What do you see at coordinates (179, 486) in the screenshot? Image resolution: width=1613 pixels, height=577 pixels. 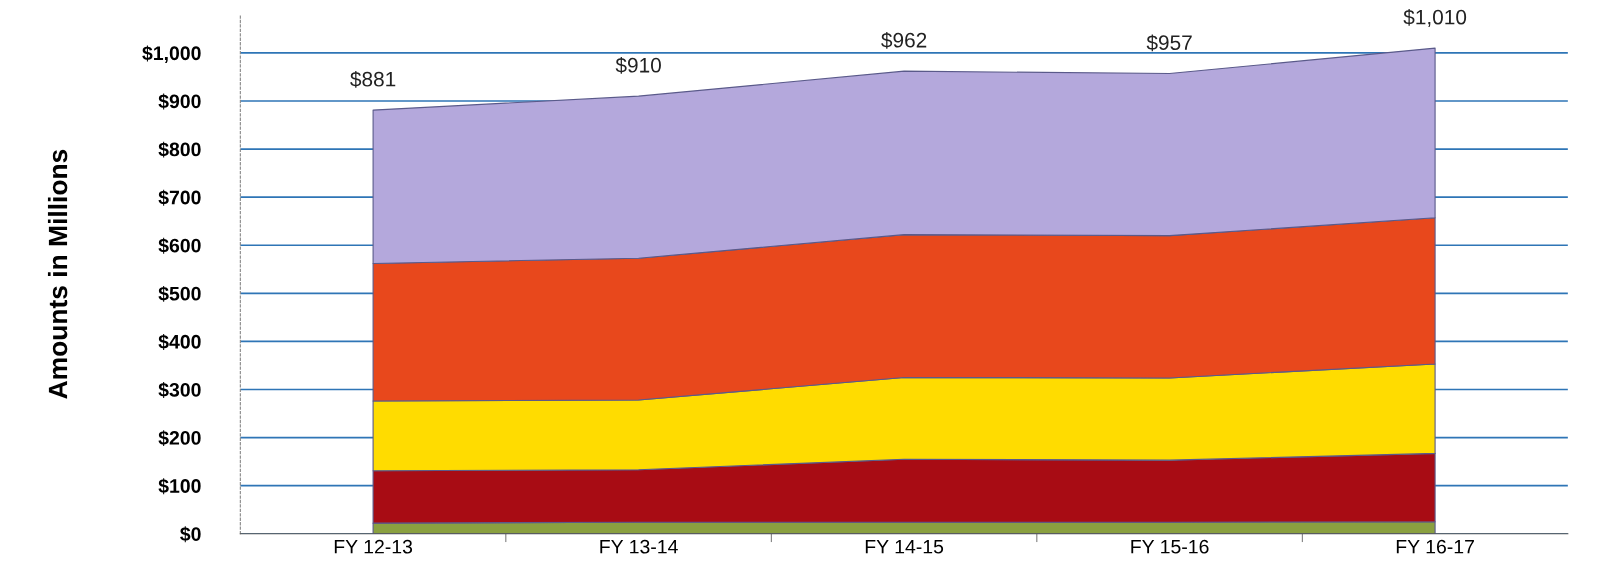 I see `y-tick-label: $100` at bounding box center [179, 486].